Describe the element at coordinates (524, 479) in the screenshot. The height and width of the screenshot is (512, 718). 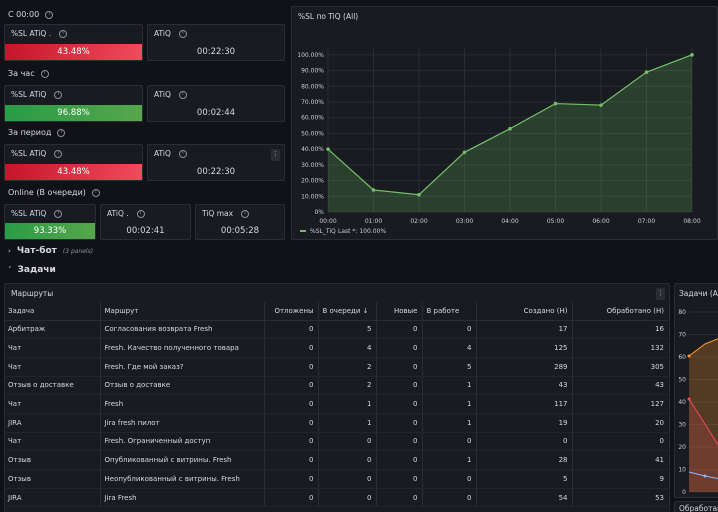
I see `table-cell: 5` at that location.